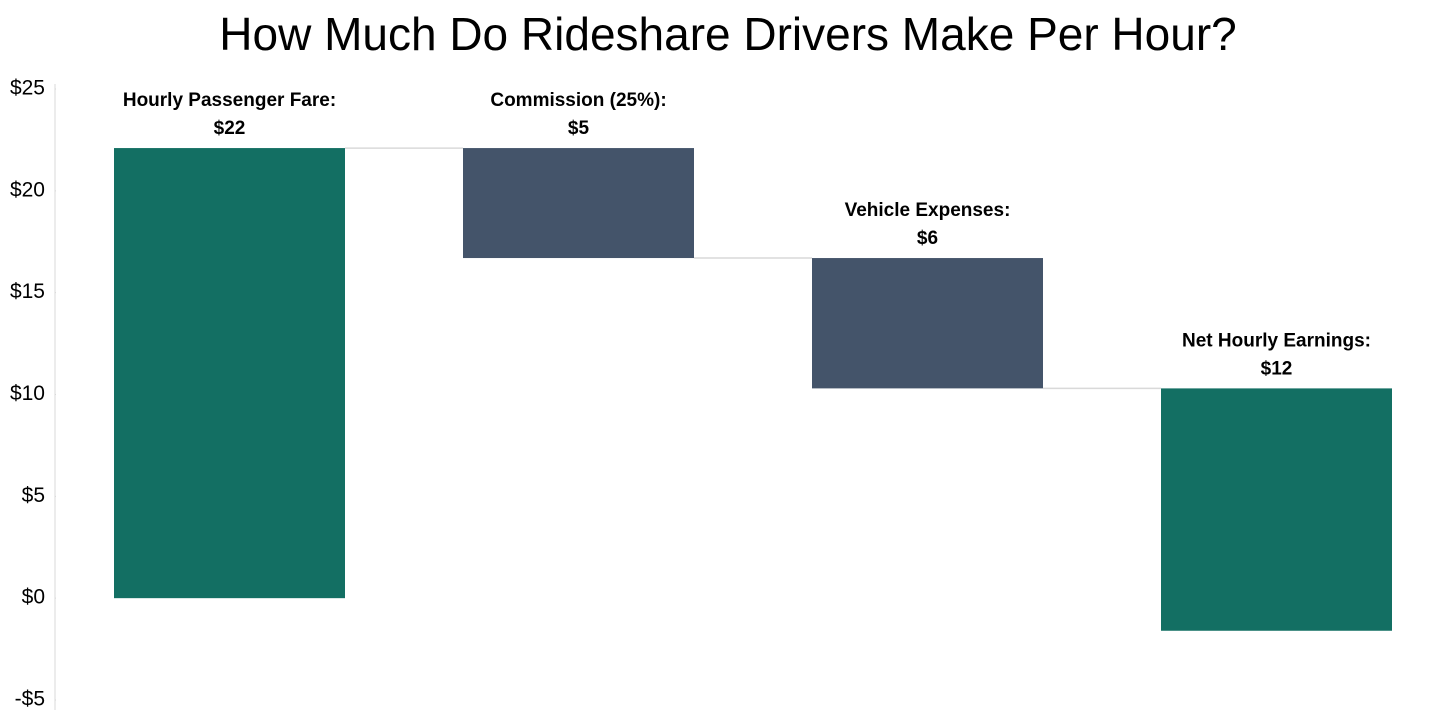 The image size is (1456, 722). I want to click on y-tick-label: $15, so click(27, 291).